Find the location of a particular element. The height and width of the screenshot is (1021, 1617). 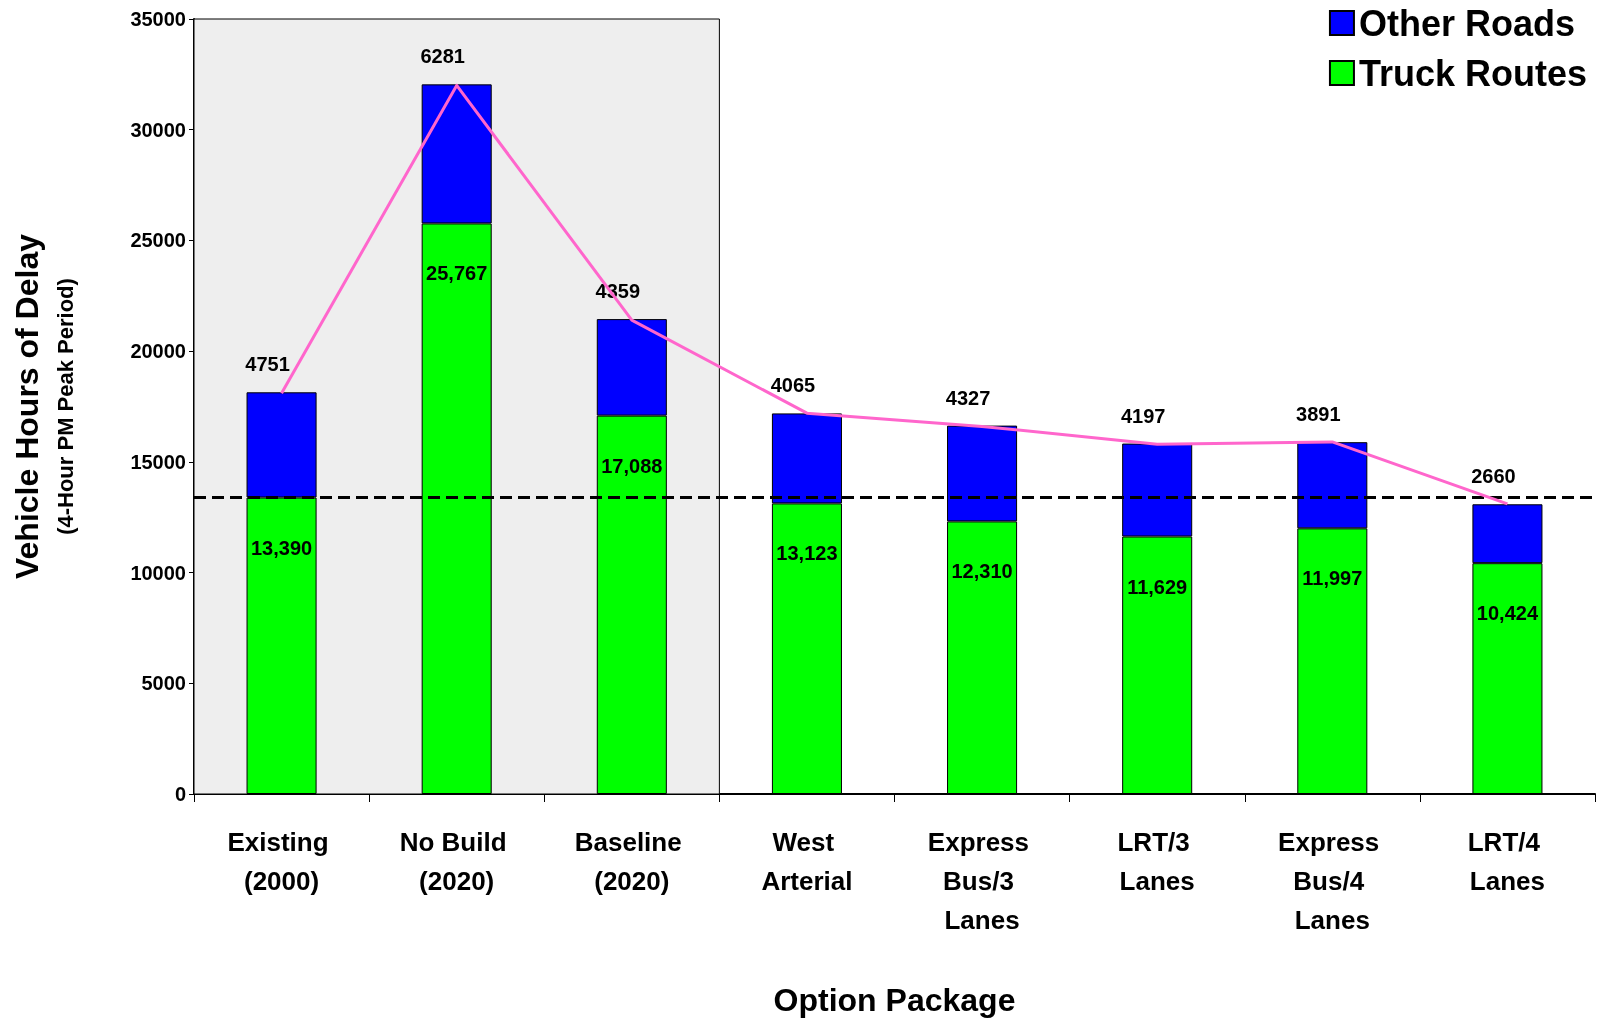

x-tick-label: Express Bus/4 Lanes is located at coordinates (1332, 880).